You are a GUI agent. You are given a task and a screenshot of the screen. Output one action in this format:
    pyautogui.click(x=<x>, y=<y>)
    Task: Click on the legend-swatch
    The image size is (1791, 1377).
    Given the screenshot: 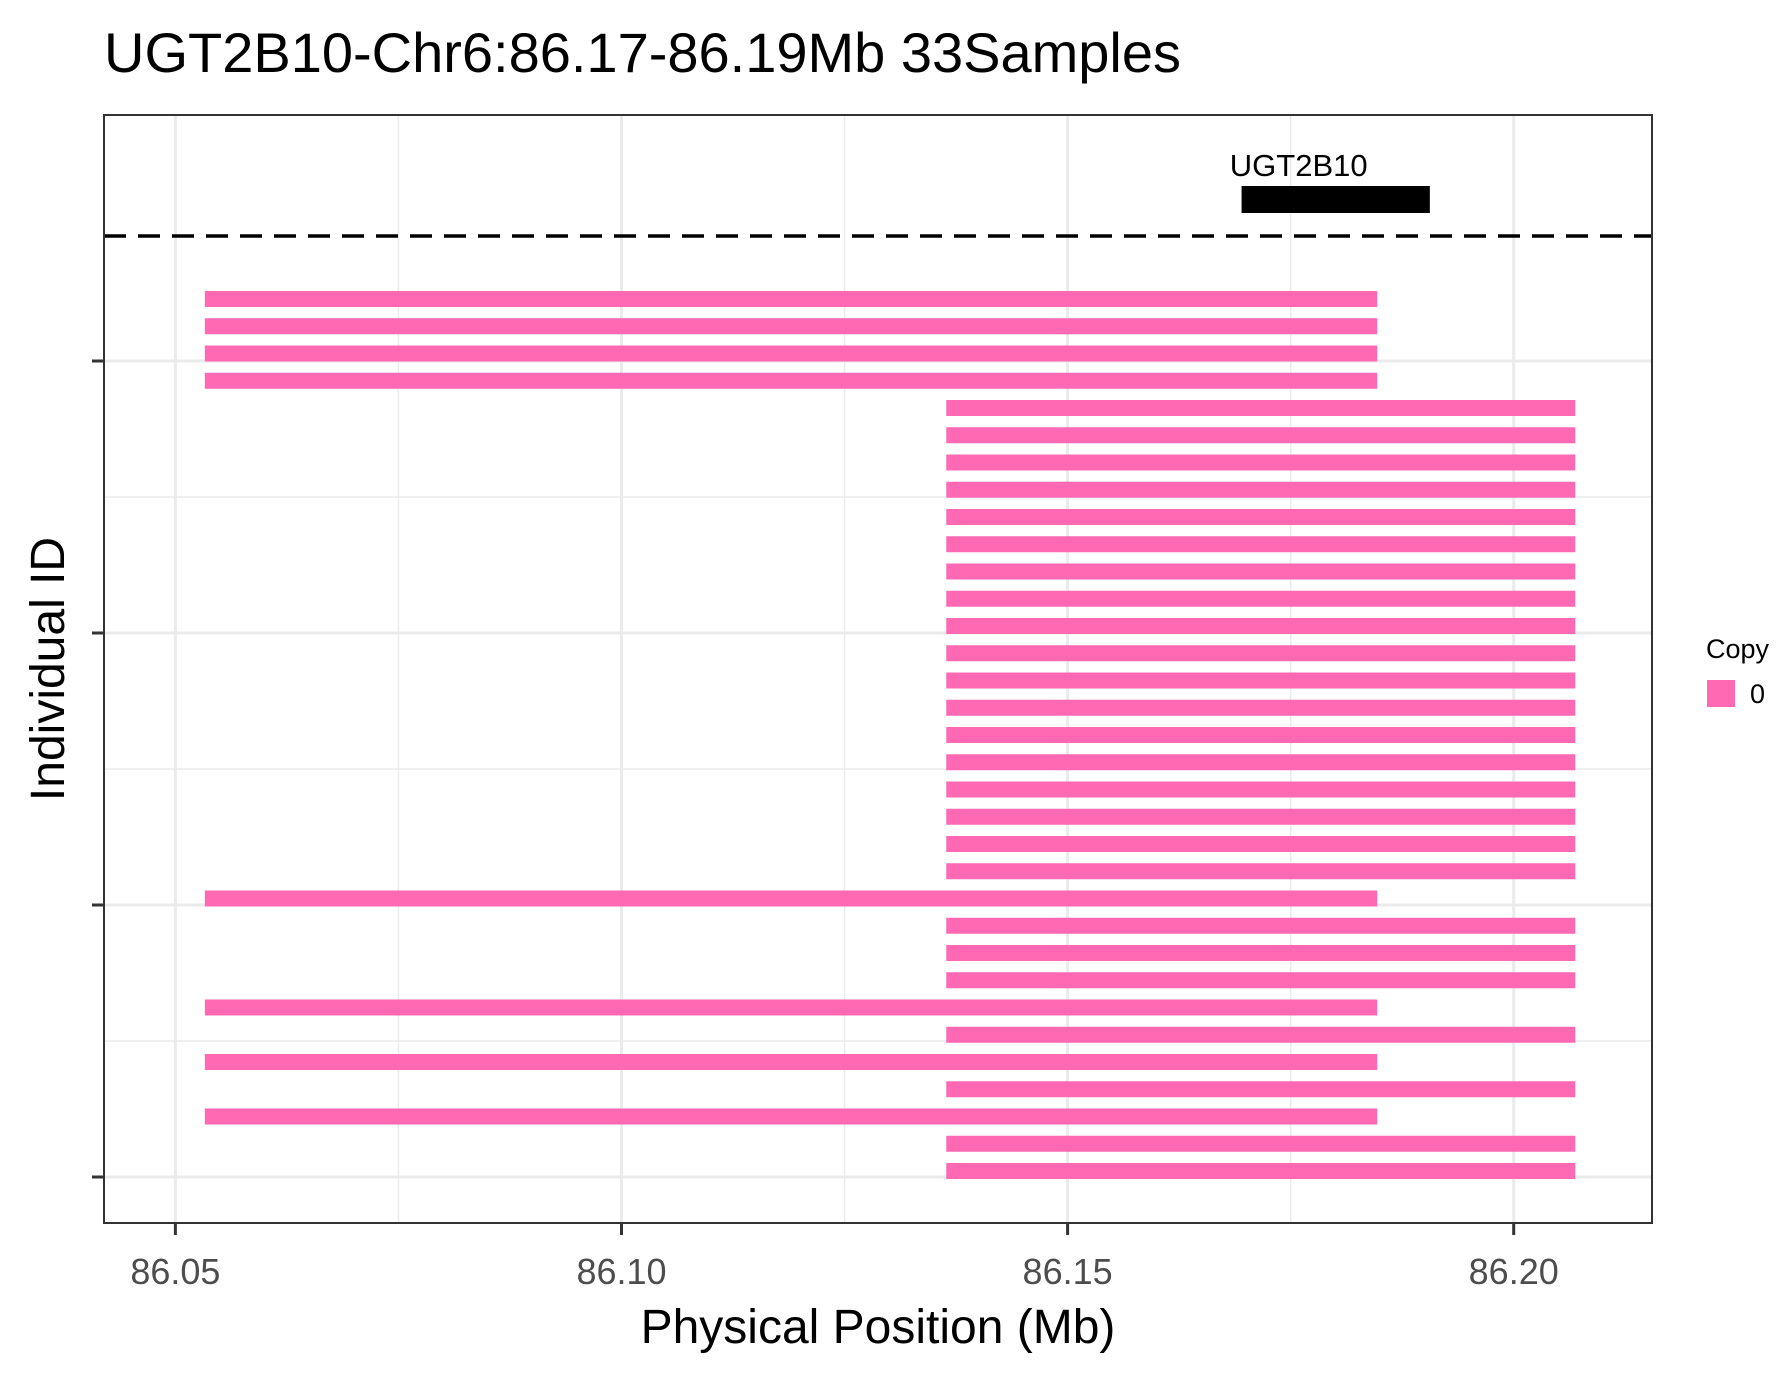 What is the action you would take?
    pyautogui.click(x=1721, y=693)
    